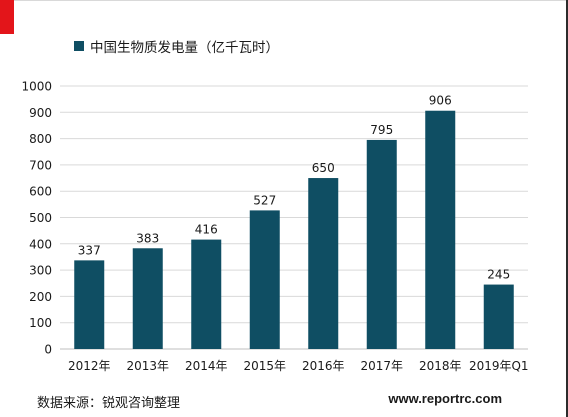 The height and width of the screenshot is (417, 568). I want to click on data-label: 416, so click(206, 230).